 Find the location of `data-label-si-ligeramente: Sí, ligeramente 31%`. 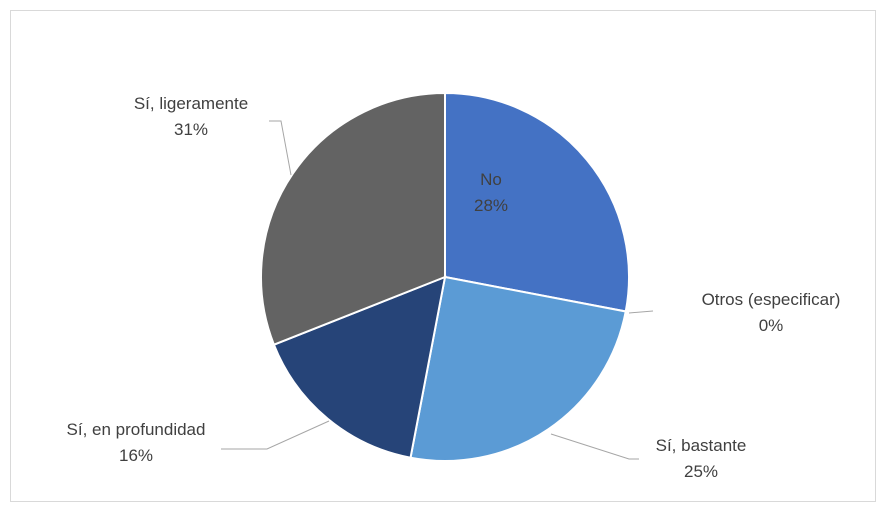

data-label-si-ligeramente: Sí, ligeramente 31% is located at coordinates (191, 116).